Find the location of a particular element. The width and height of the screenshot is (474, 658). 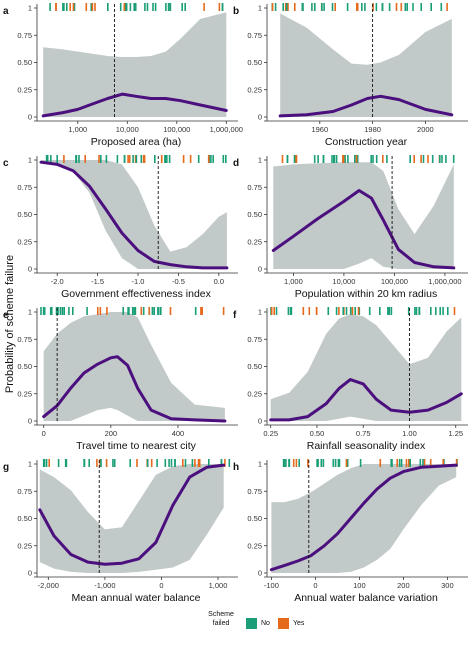

fit-line-b is located at coordinates (366, 106).